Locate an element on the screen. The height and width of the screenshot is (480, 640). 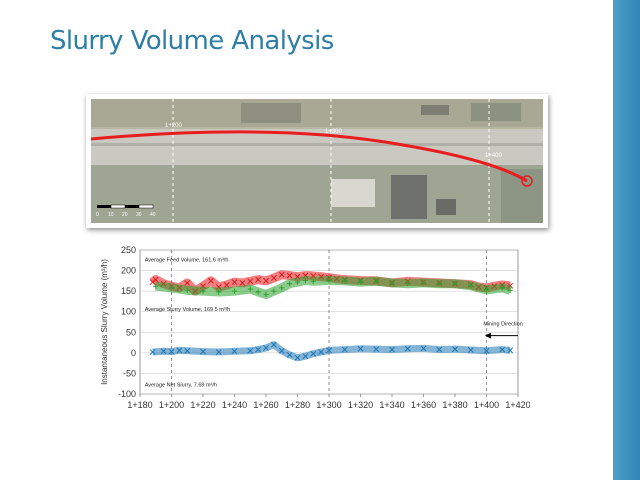
x-tick-label: 1+260 is located at coordinates (265, 405).